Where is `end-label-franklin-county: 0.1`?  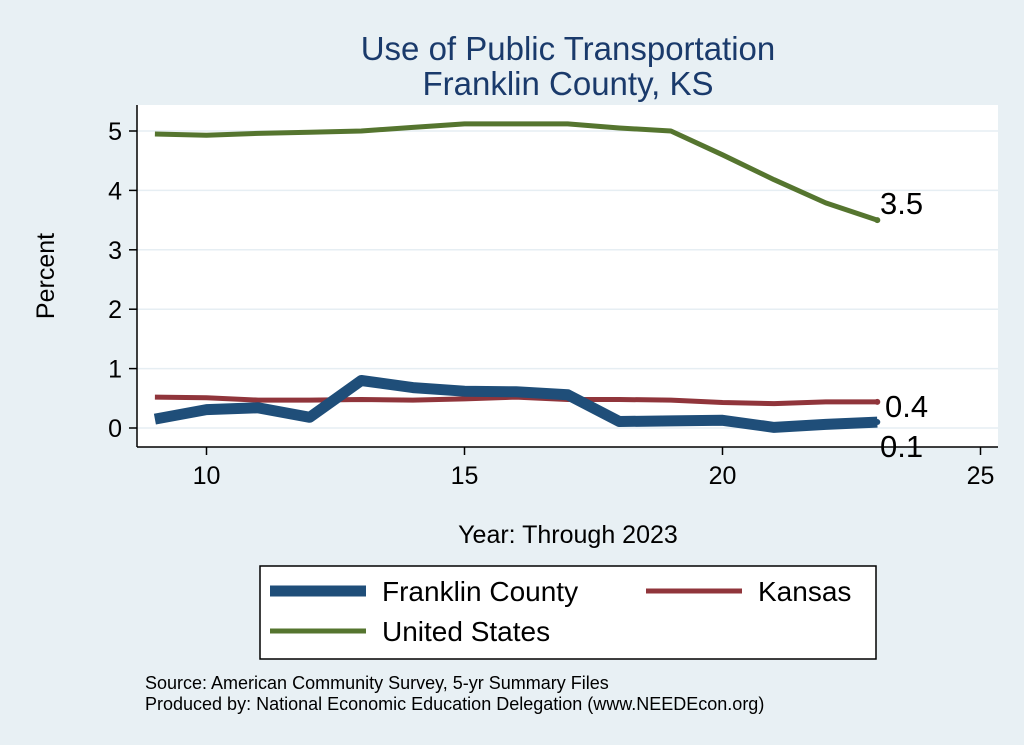 end-label-franklin-county: 0.1 is located at coordinates (901, 446).